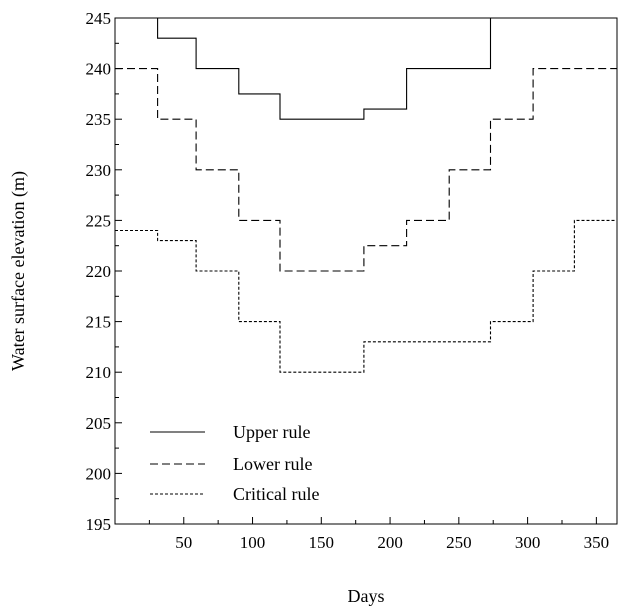 Image resolution: width=620 pixels, height=608 pixels. What do you see at coordinates (276, 494) in the screenshot?
I see `legend-label: Critical rule` at bounding box center [276, 494].